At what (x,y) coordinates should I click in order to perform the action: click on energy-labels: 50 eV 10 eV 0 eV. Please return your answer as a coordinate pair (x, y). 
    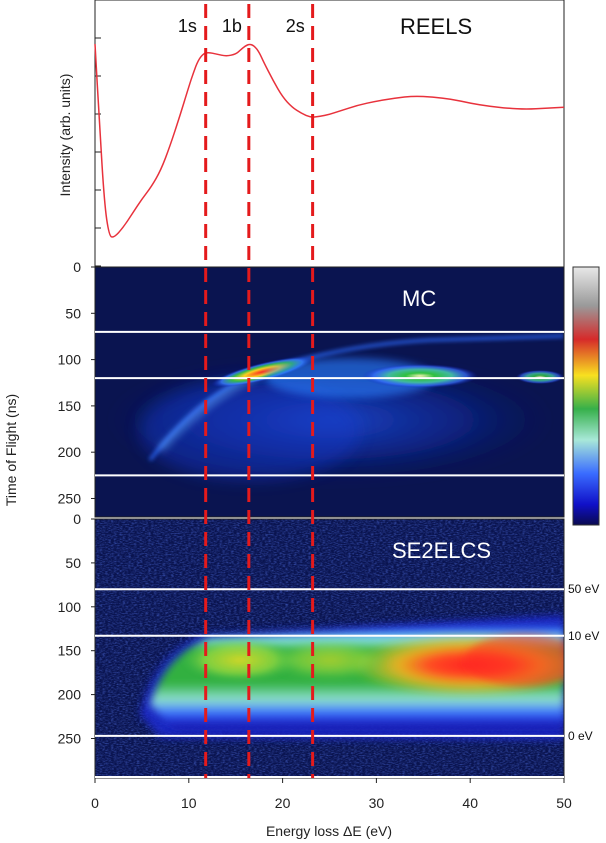
    Looking at the image, I should click on (583, 662).